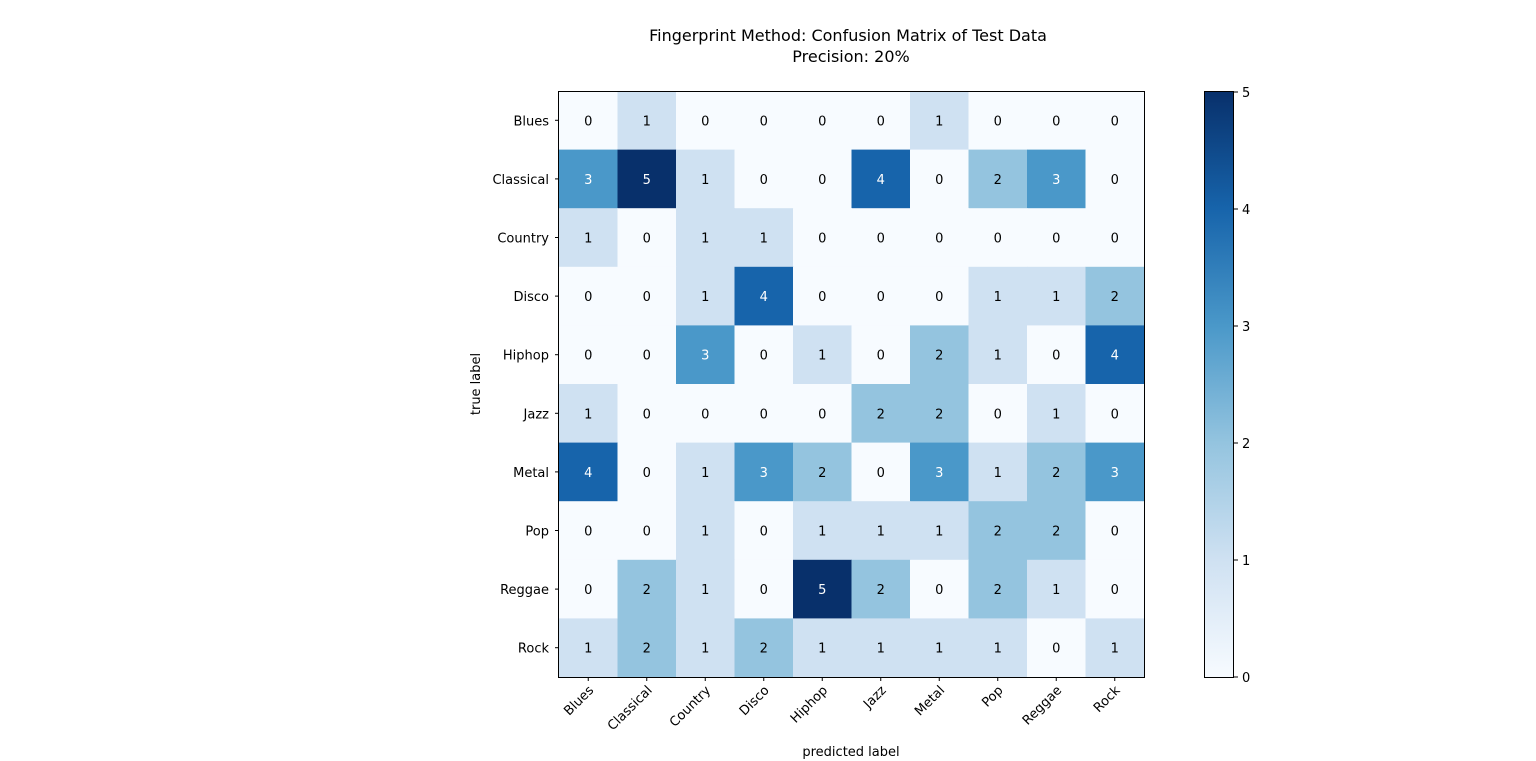 This screenshot has width=1536, height=761. I want to click on x-tick-label: Blues, so click(579, 701).